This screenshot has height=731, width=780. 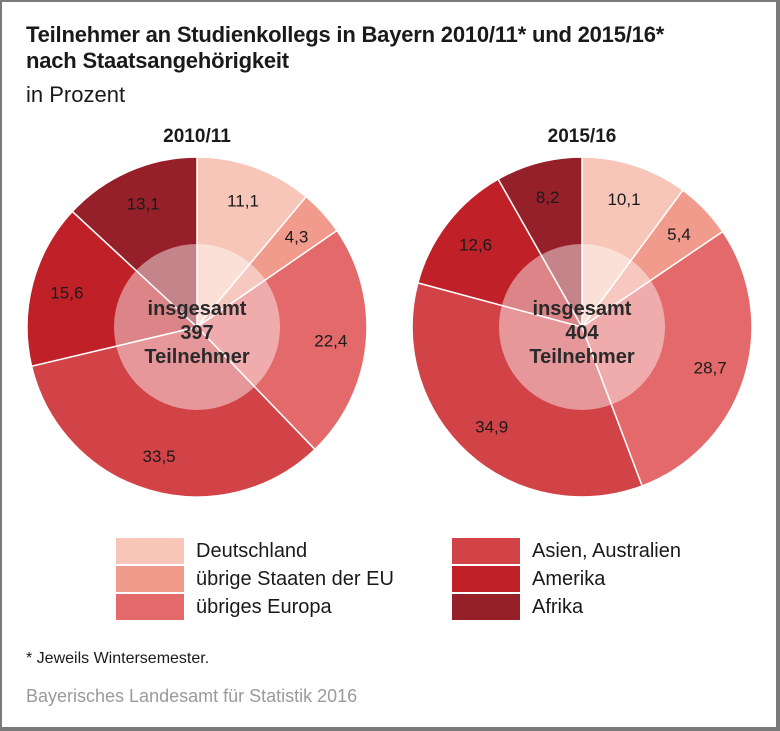 What do you see at coordinates (243, 201) in the screenshot?
I see `slice-value-label: 11,1` at bounding box center [243, 201].